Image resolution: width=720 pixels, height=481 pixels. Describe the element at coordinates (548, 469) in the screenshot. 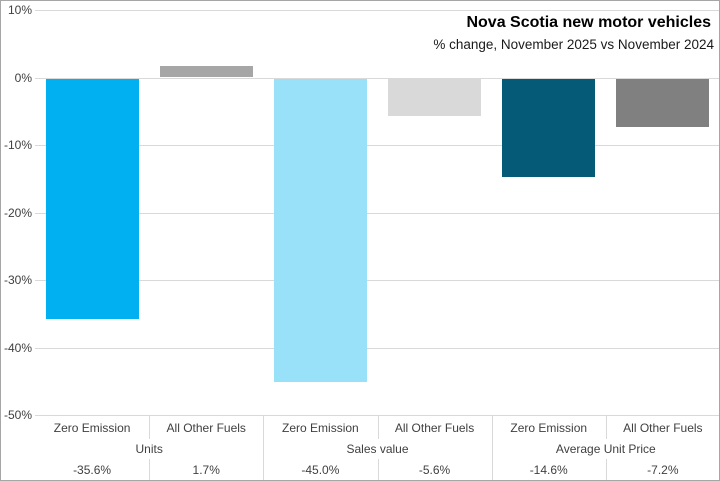

I see `axis-value-label: -14.6%` at that location.